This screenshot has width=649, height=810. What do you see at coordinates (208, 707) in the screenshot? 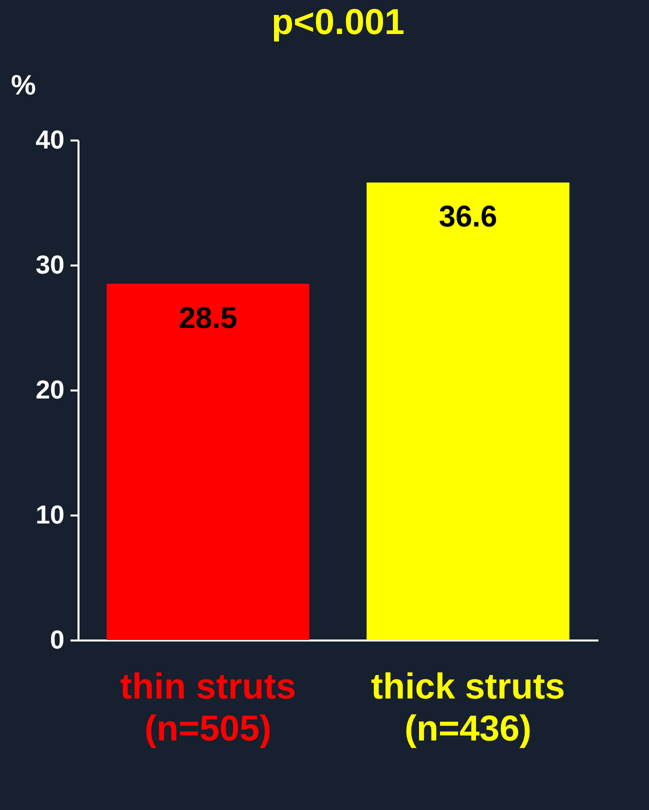
I see `x-tick-label: thin struts (n=505)` at bounding box center [208, 707].